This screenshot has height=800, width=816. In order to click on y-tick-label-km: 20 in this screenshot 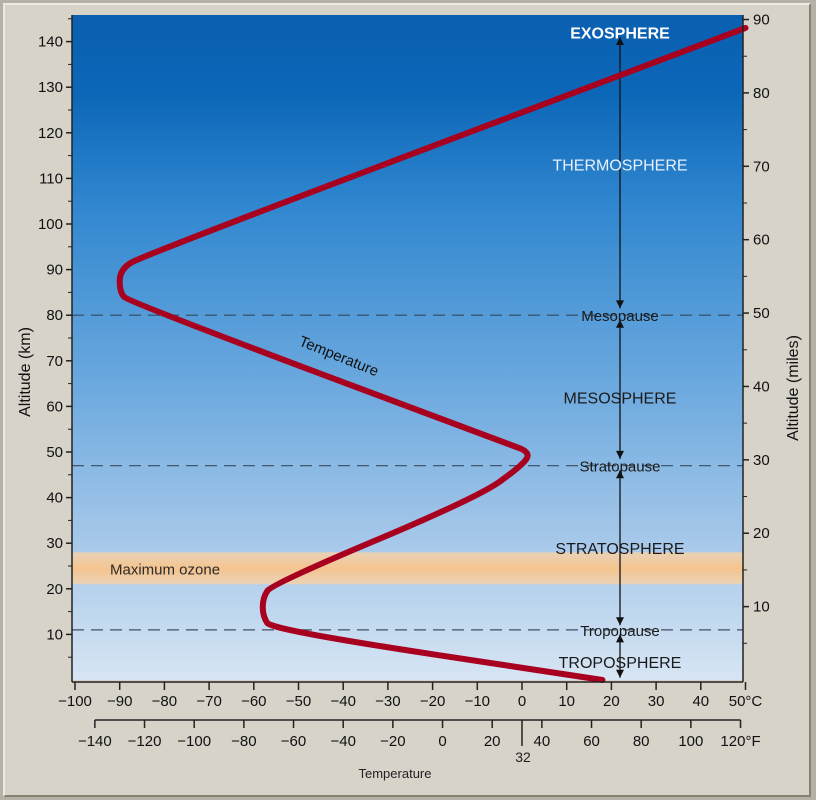, I will do `click(54, 589)`.